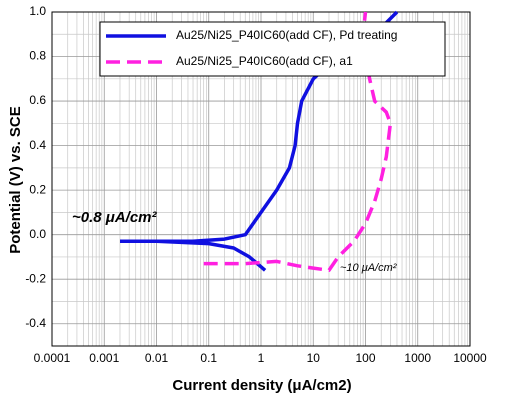 The image size is (513, 404). I want to click on x-axis-label: Current density (μA/cm2), so click(261, 385).